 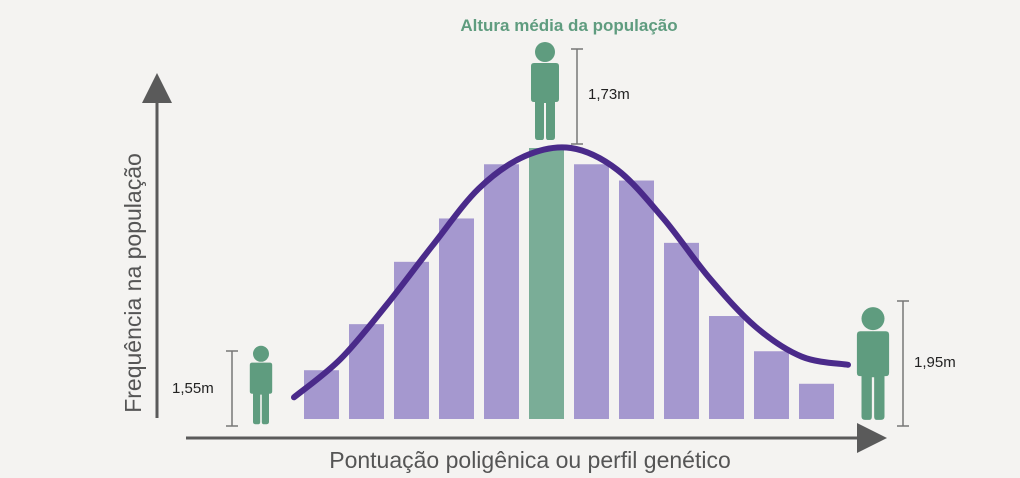 What do you see at coordinates (873, 363) in the screenshot?
I see `tall-person-icon` at bounding box center [873, 363].